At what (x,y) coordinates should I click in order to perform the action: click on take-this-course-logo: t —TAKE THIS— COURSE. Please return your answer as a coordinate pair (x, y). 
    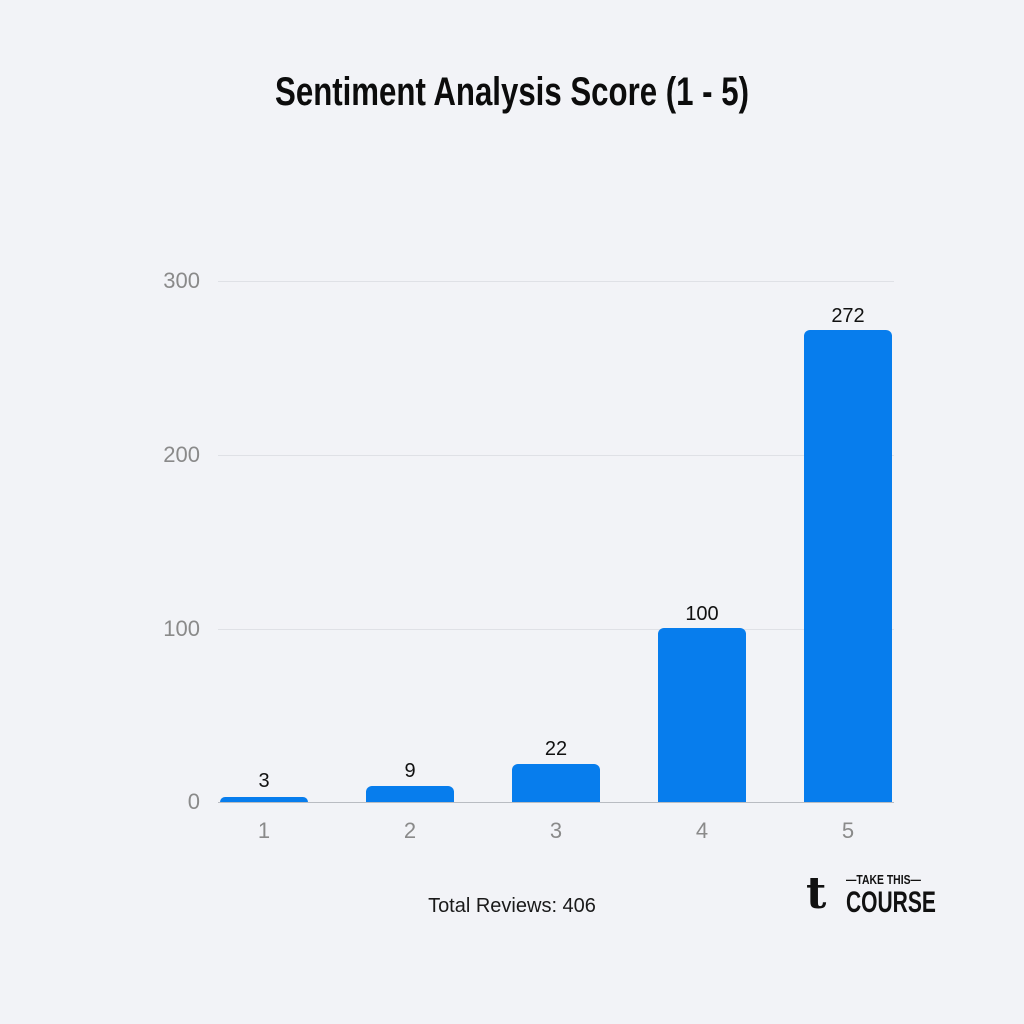
    Looking at the image, I should click on (871, 896).